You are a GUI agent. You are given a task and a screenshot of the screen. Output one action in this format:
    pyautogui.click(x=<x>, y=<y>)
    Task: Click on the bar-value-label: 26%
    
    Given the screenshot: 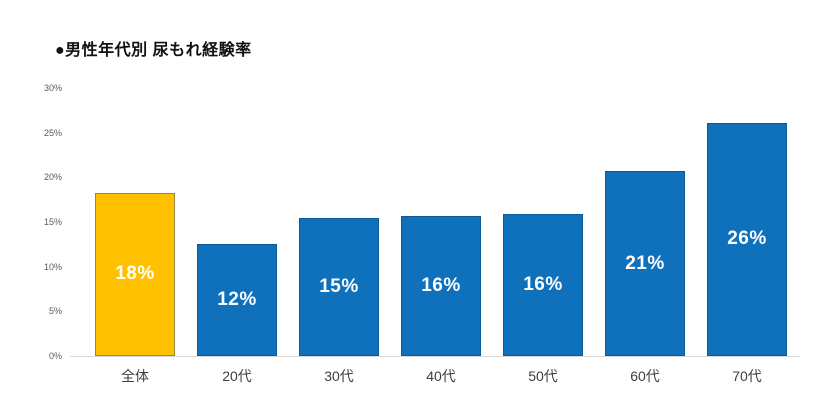 What is the action you would take?
    pyautogui.click(x=747, y=239)
    